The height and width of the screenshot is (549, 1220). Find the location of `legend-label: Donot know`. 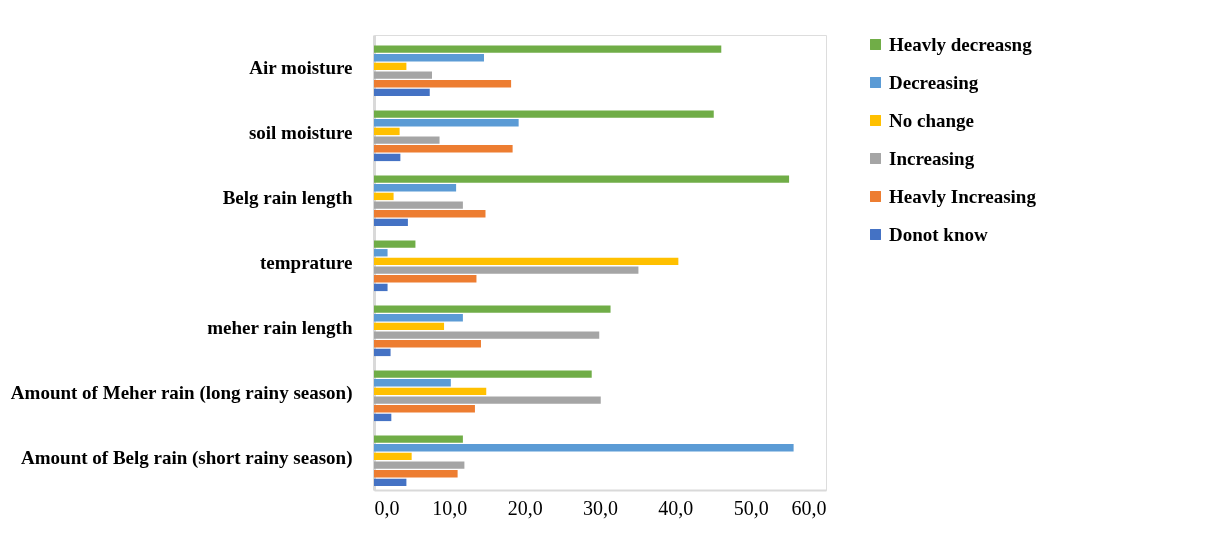

legend-label: Donot know is located at coordinates (938, 234).